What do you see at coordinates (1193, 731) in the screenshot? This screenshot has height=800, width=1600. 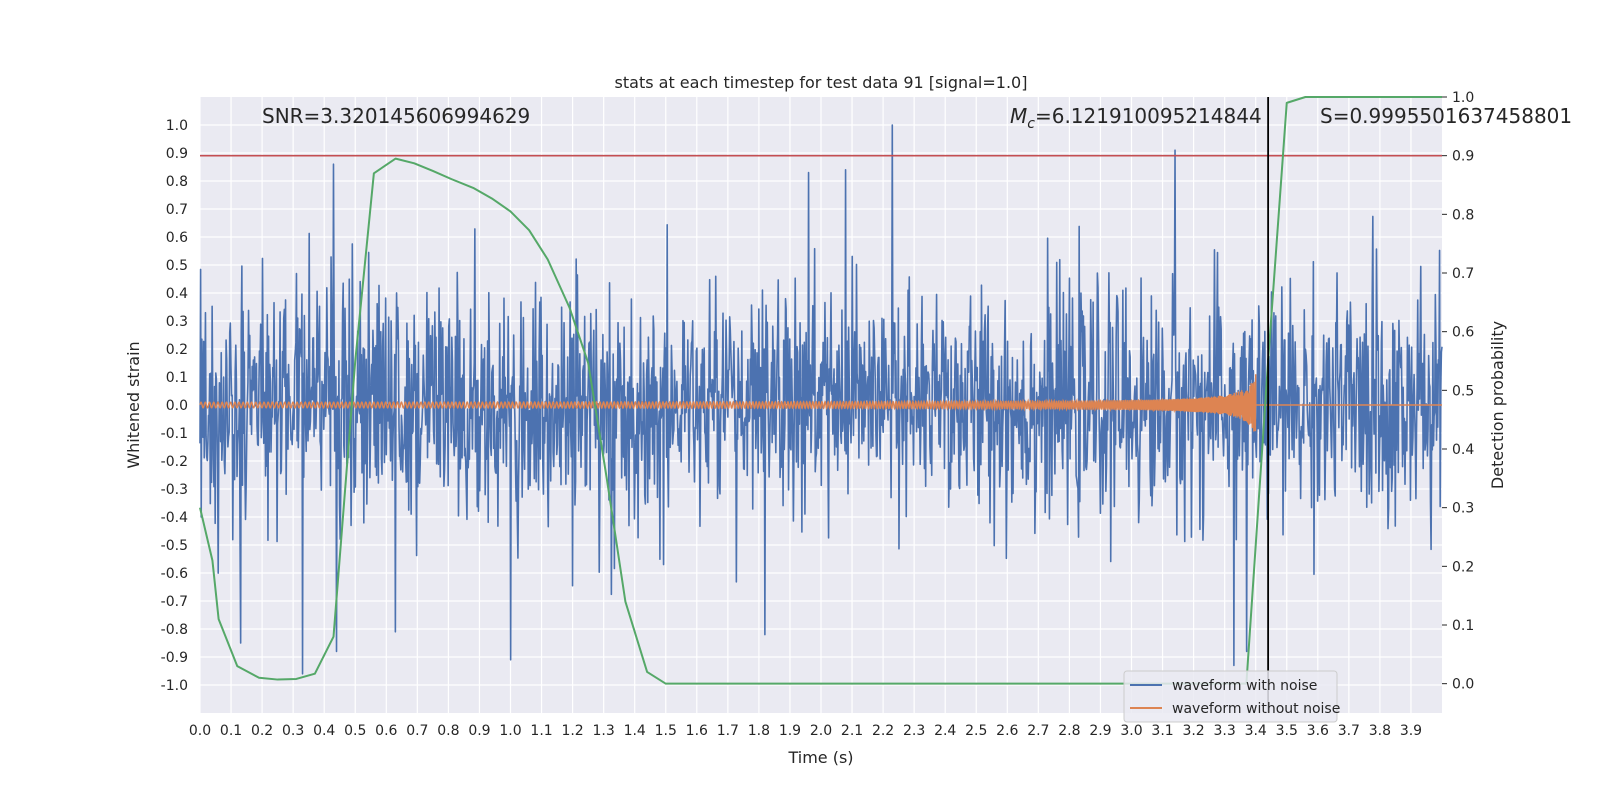 I see `x-tick-label: 3.2` at bounding box center [1193, 731].